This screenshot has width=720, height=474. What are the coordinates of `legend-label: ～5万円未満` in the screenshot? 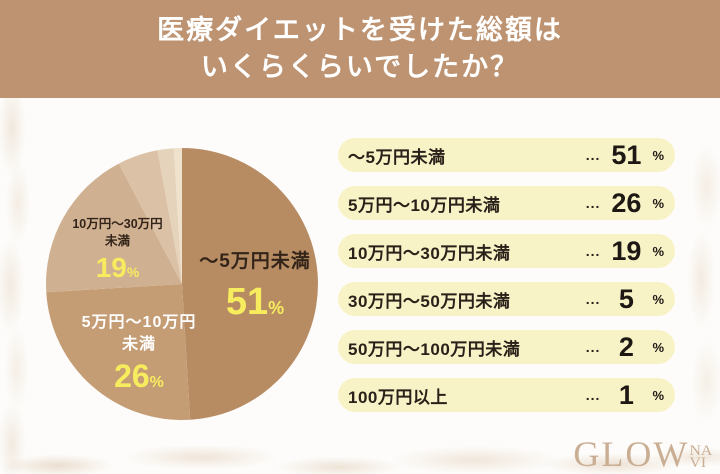 It's located at (397, 157).